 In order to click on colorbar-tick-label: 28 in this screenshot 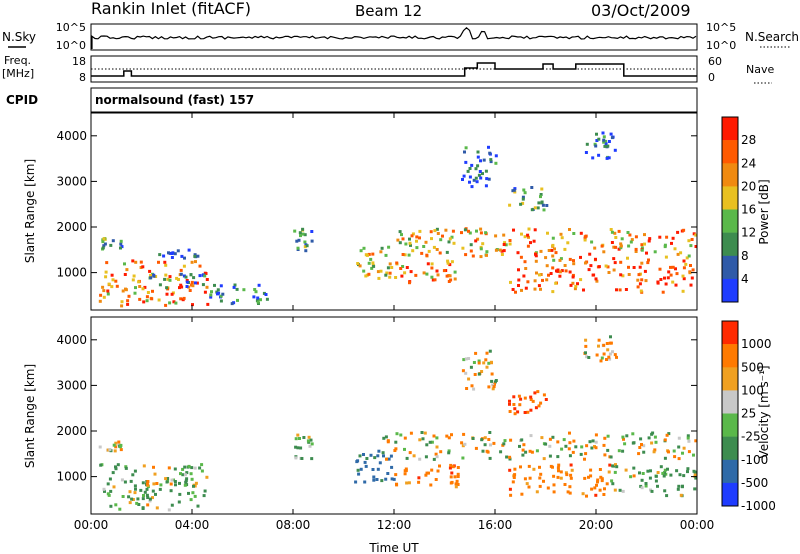, I will do `click(748, 140)`.